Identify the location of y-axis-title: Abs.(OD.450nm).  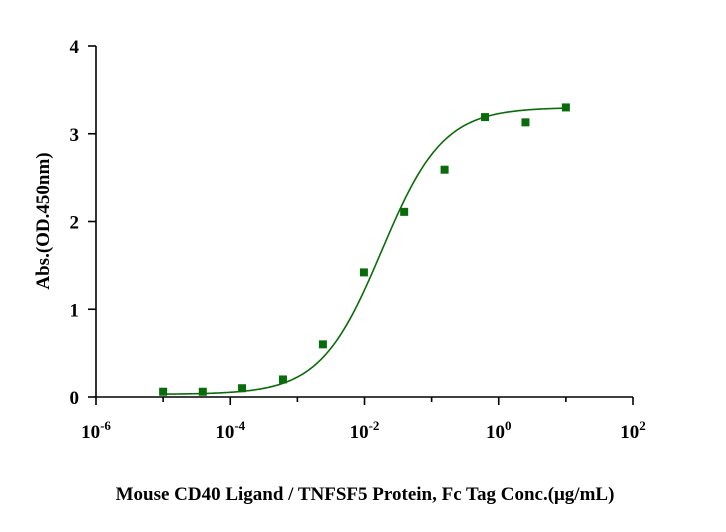
(43, 220).